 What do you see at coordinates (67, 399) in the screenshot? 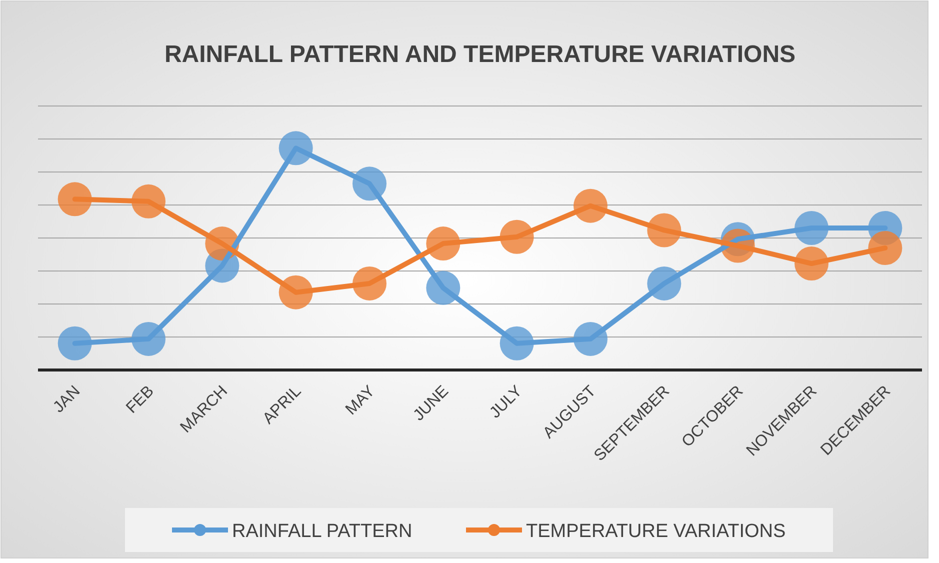
I see `x-tick-label: JAN` at bounding box center [67, 399].